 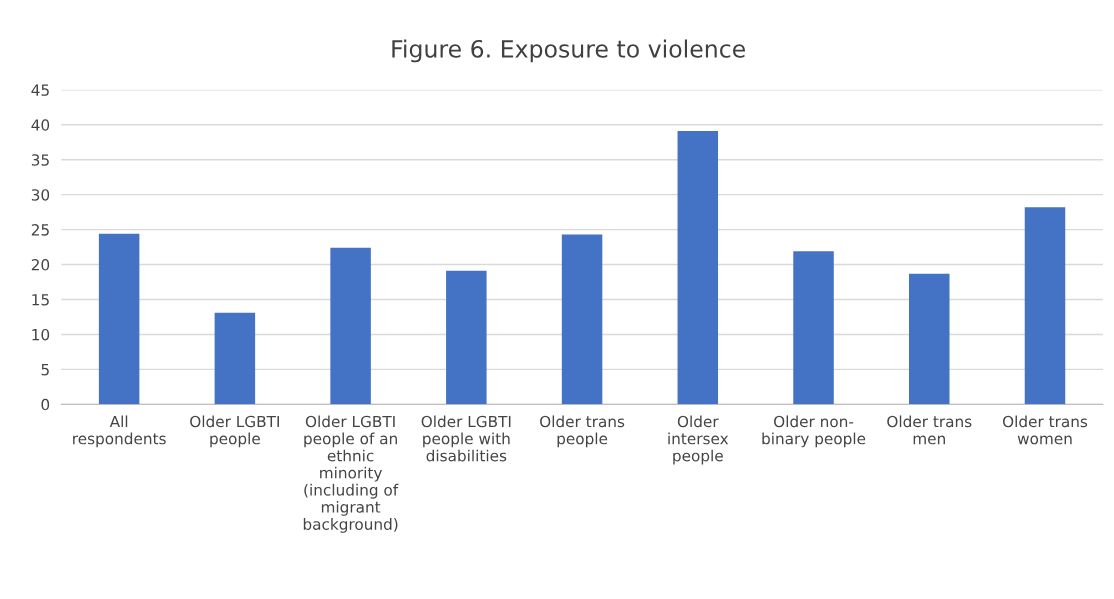 What do you see at coordinates (582, 431) in the screenshot?
I see `x-tick-label: Older trans people` at bounding box center [582, 431].